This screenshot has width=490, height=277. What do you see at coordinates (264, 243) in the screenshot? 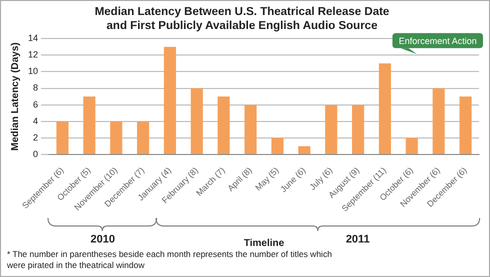
I see `x-axis-title: Timeline` at bounding box center [264, 243].